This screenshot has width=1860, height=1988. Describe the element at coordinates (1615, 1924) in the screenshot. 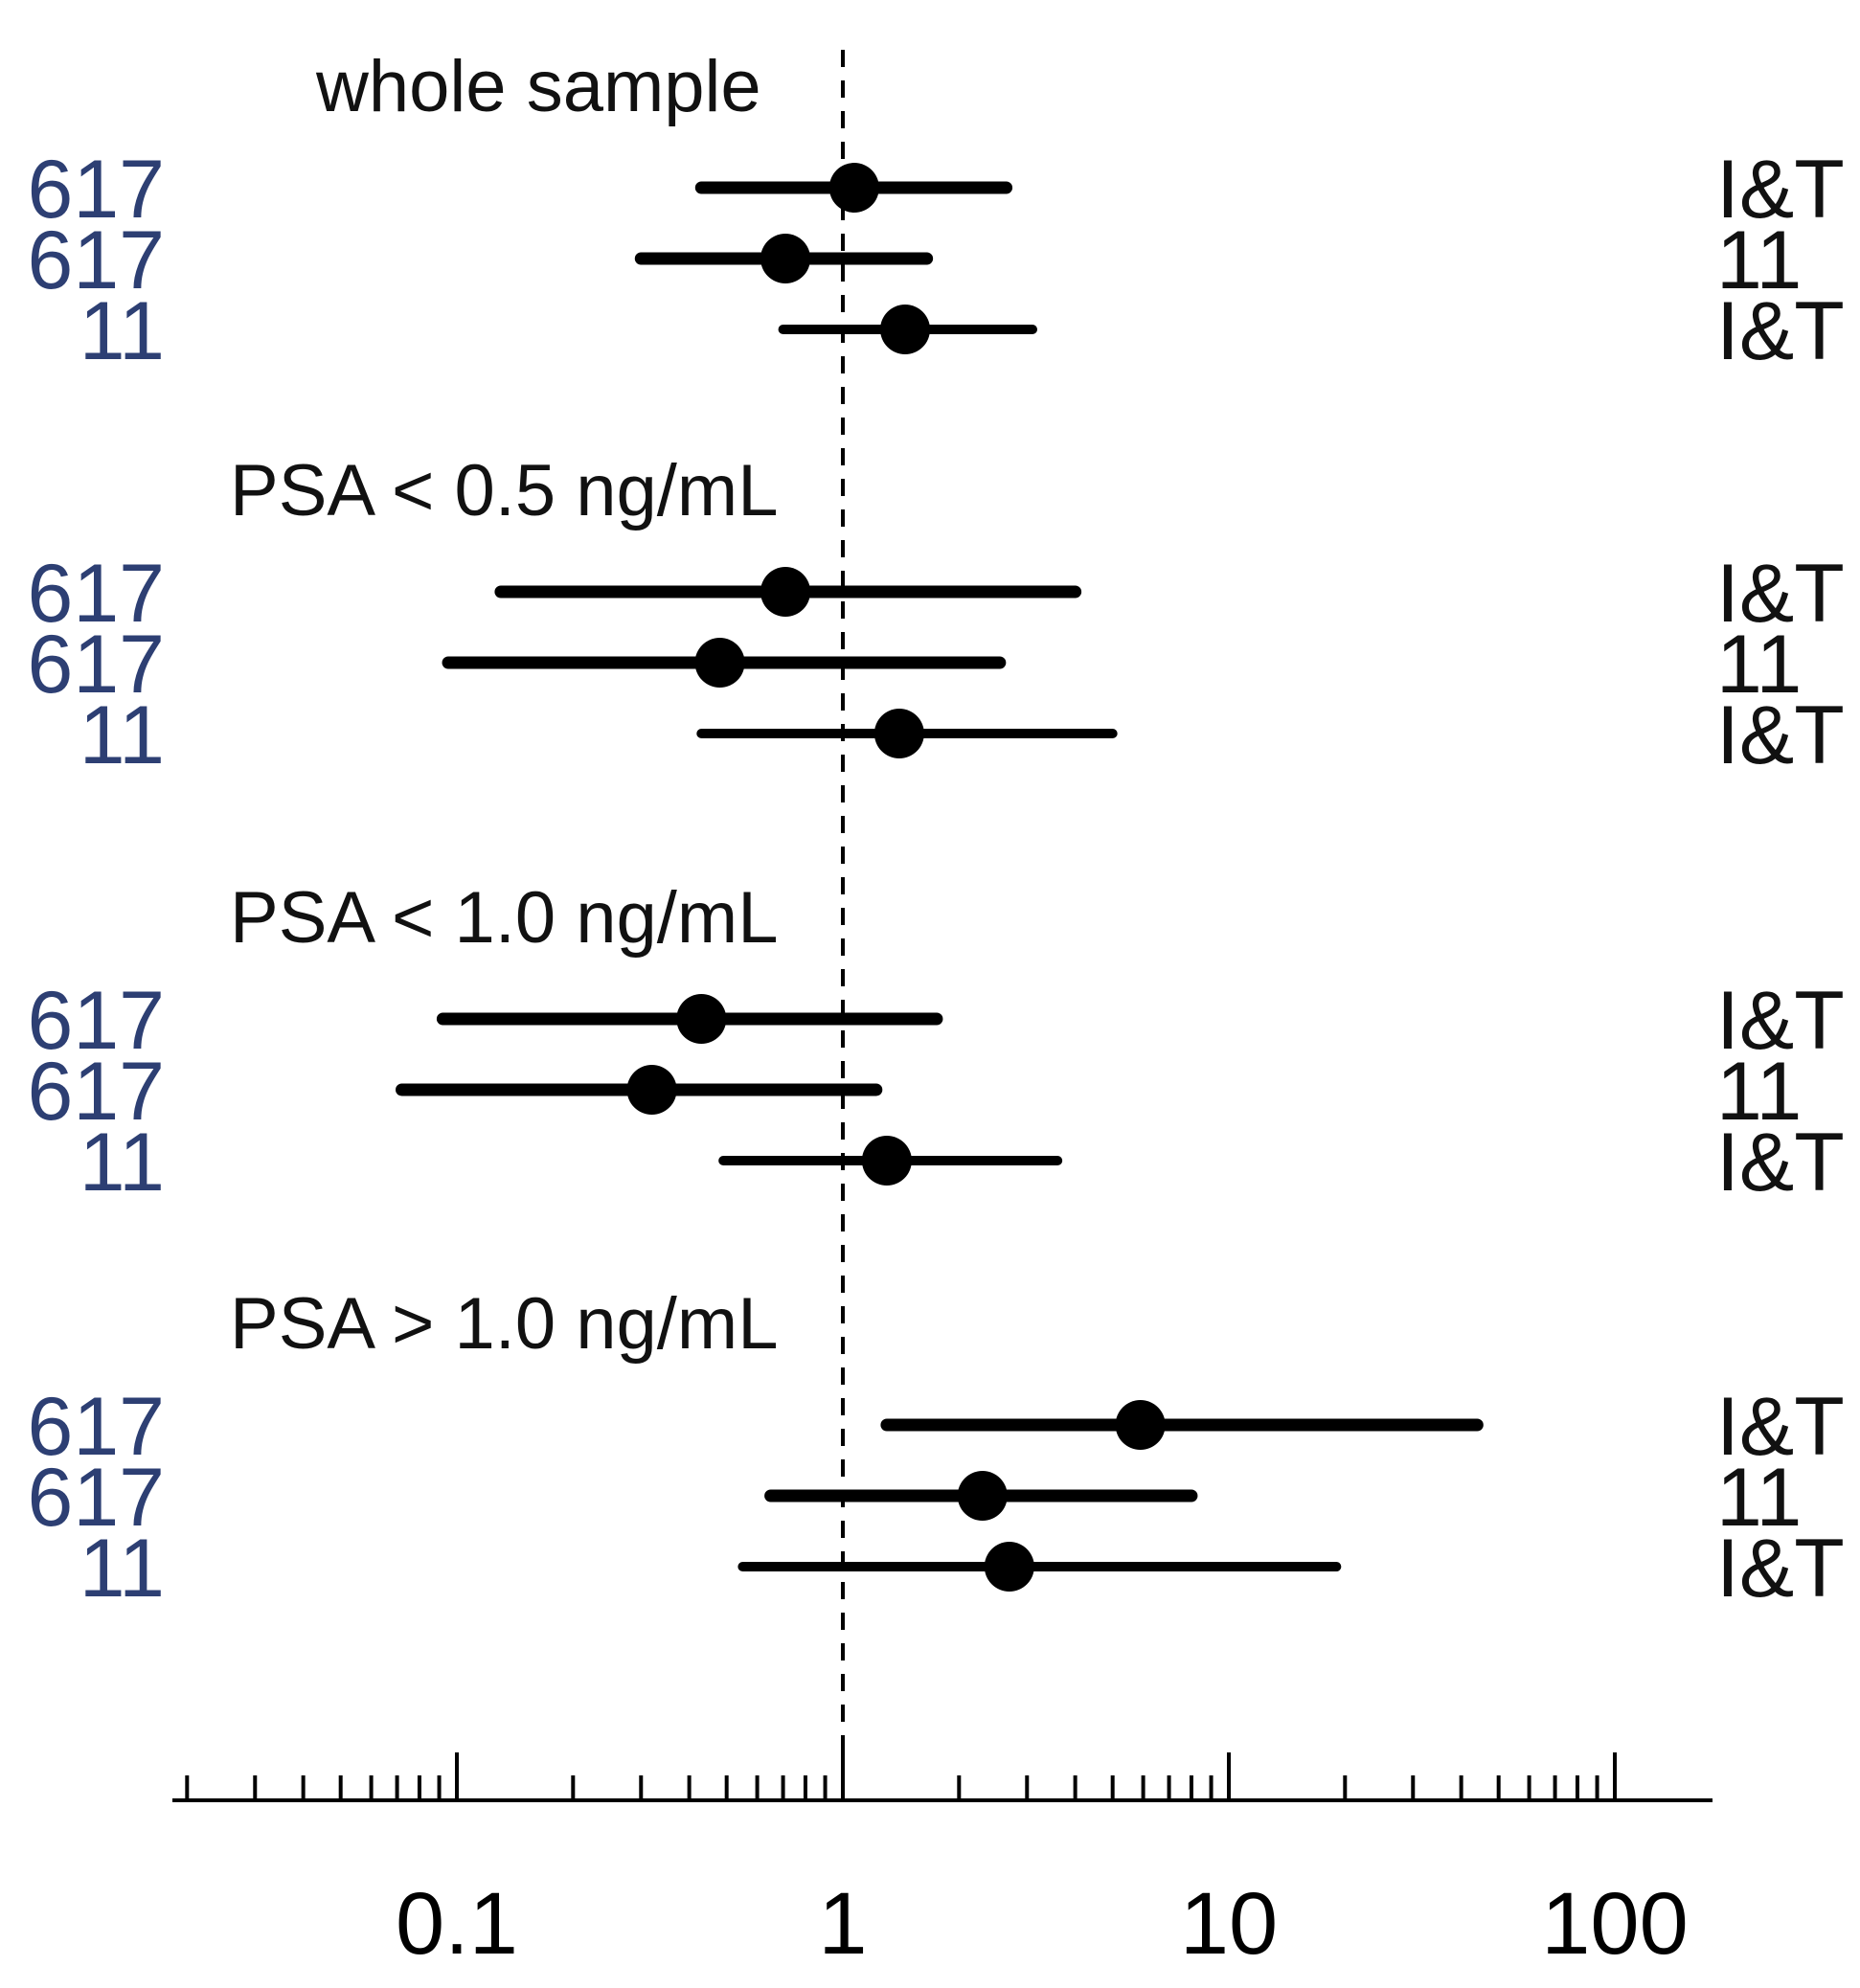

I see `x-tick-label: 100` at that location.